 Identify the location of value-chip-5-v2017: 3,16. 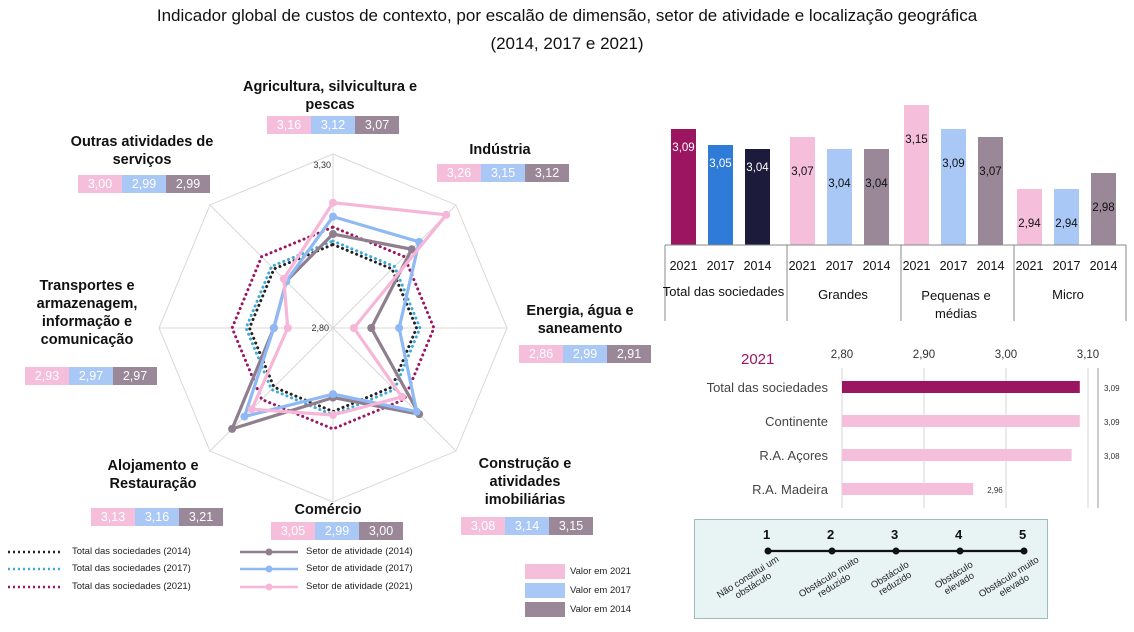
(157, 517).